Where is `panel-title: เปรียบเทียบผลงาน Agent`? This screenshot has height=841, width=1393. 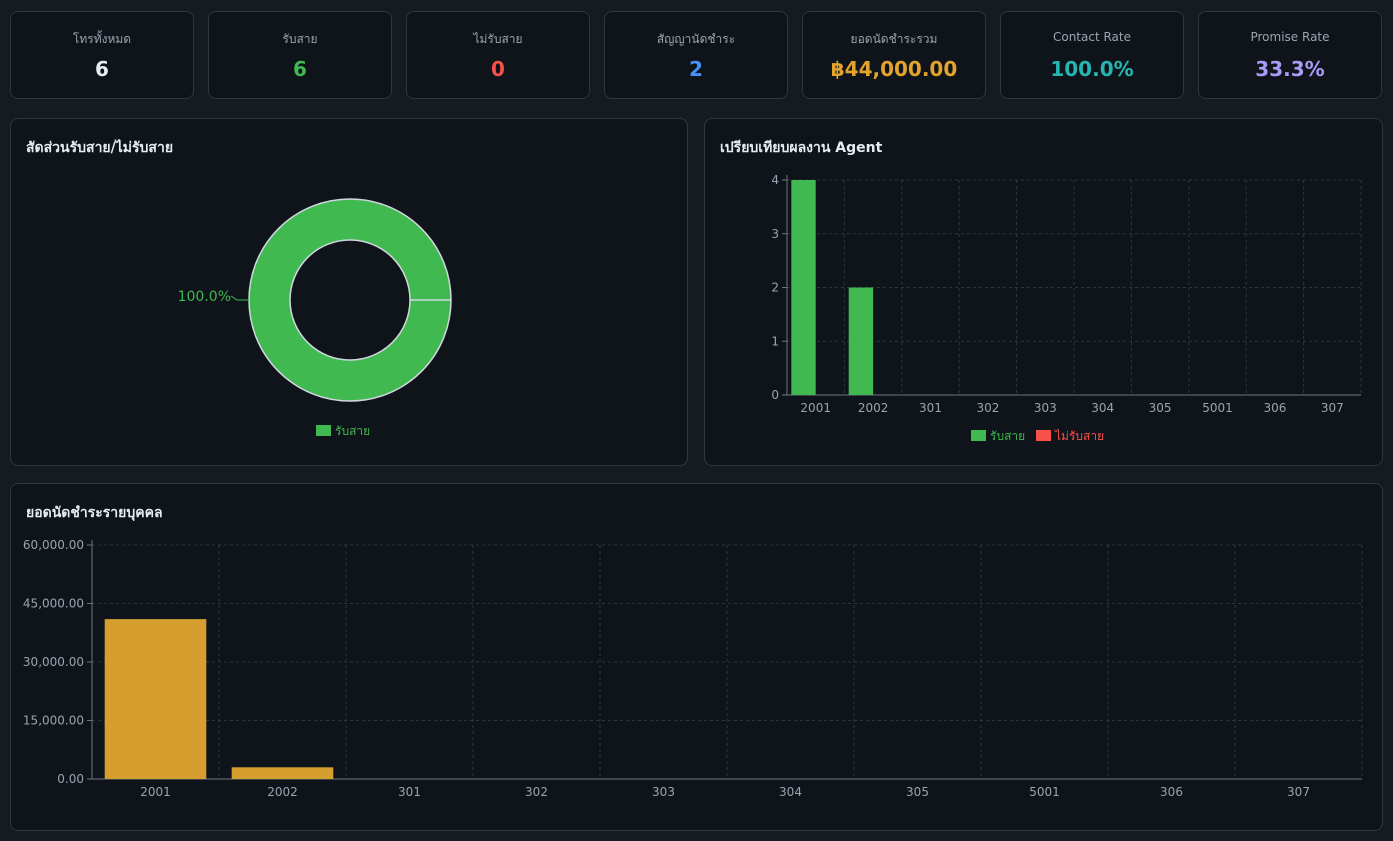
panel-title: เปรียบเทียบผลงาน Agent is located at coordinates (801, 148).